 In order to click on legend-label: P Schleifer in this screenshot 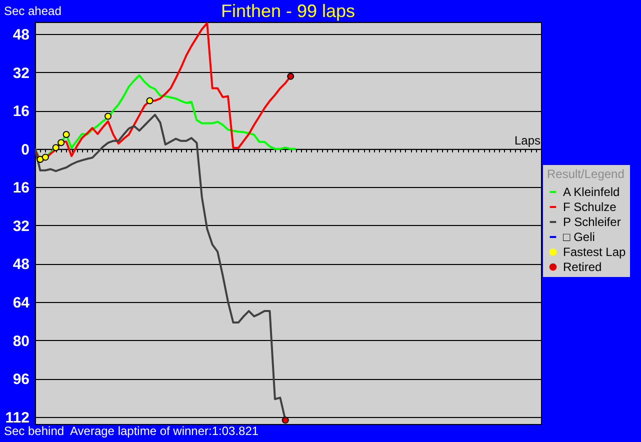, I will do `click(592, 222)`.